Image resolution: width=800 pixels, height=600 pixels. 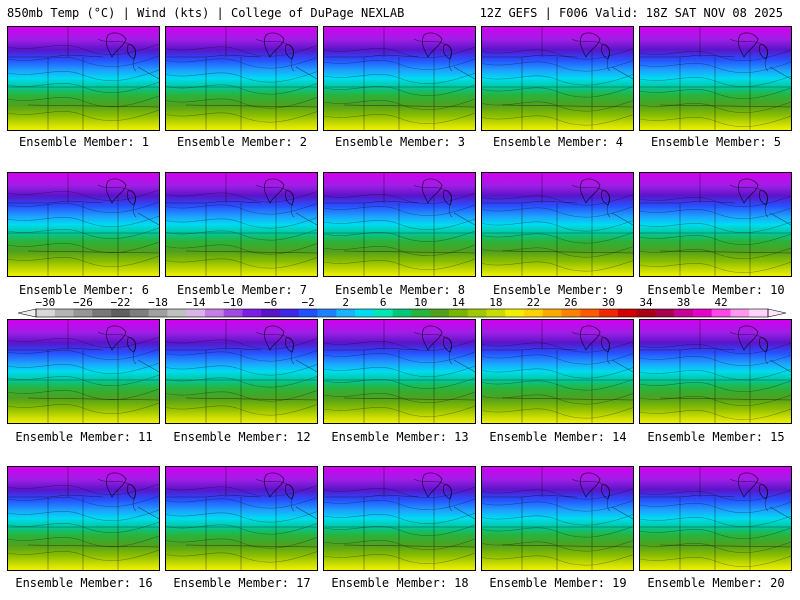 I want to click on ensemble-member-caption: Ensemble Member: 11, so click(x=84, y=437).